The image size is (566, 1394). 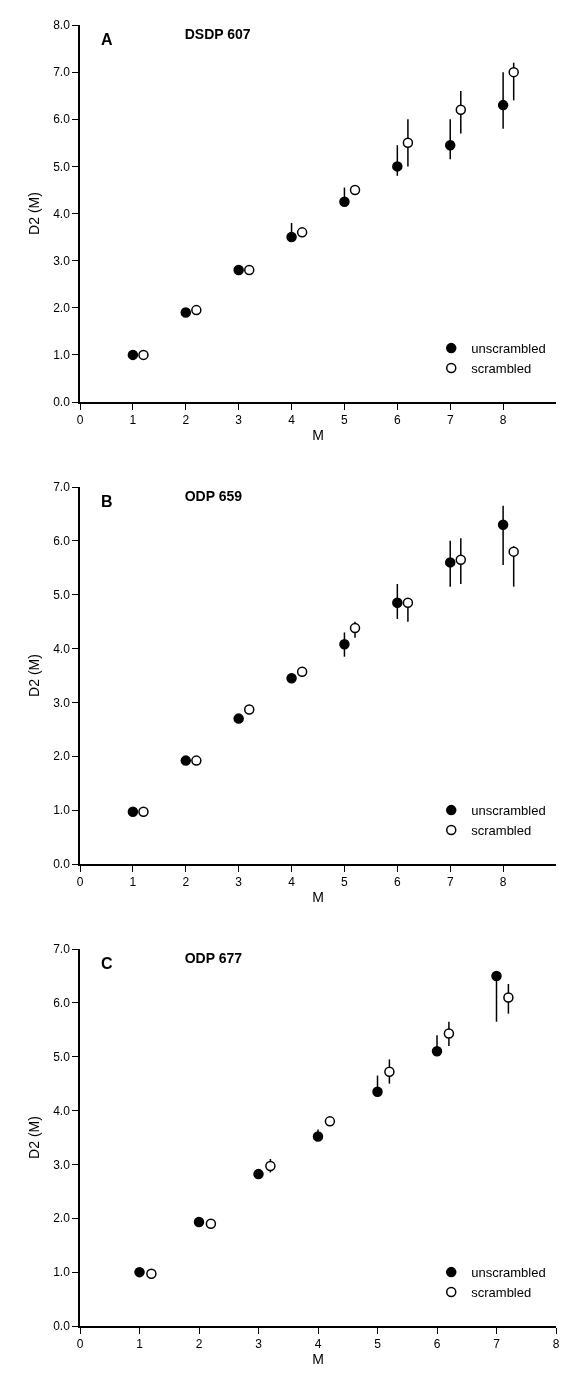 What do you see at coordinates (62, 25) in the screenshot?
I see `y-tick-label: 8.0` at bounding box center [62, 25].